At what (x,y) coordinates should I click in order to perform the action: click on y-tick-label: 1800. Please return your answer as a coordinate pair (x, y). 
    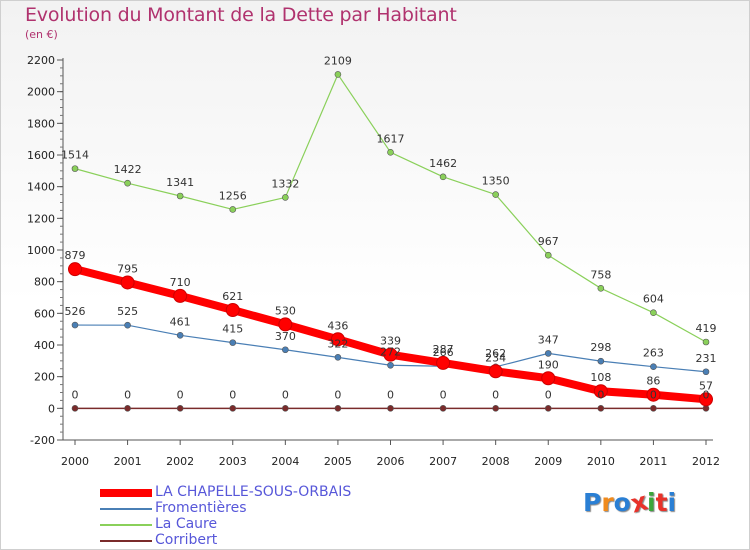
    Looking at the image, I should click on (41, 123).